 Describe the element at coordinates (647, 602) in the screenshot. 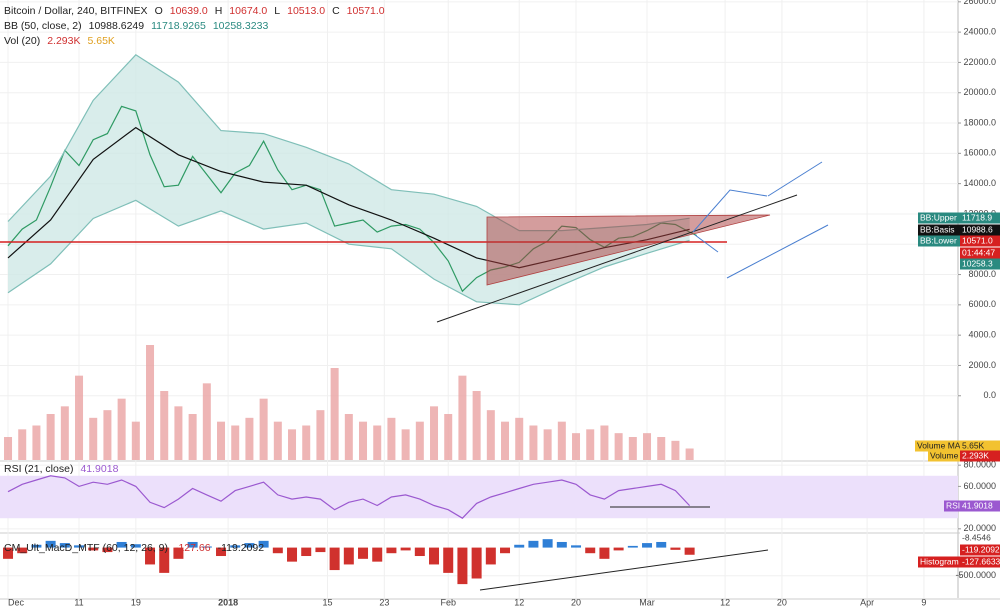

I see `x-tick-label: Mar` at that location.